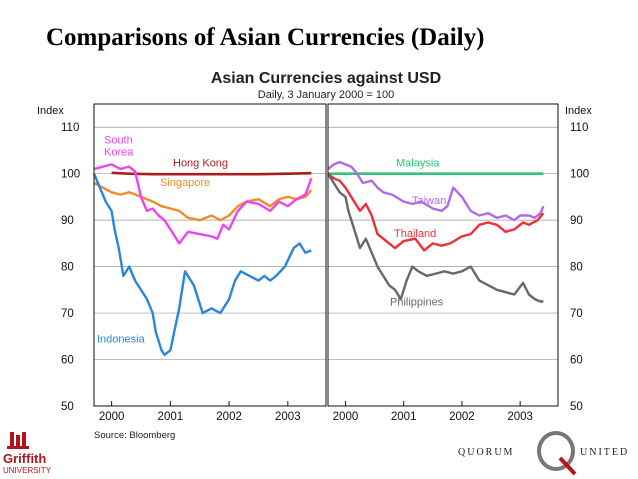  Describe the element at coordinates (185, 183) in the screenshot. I see `series-label: Singapore` at that location.